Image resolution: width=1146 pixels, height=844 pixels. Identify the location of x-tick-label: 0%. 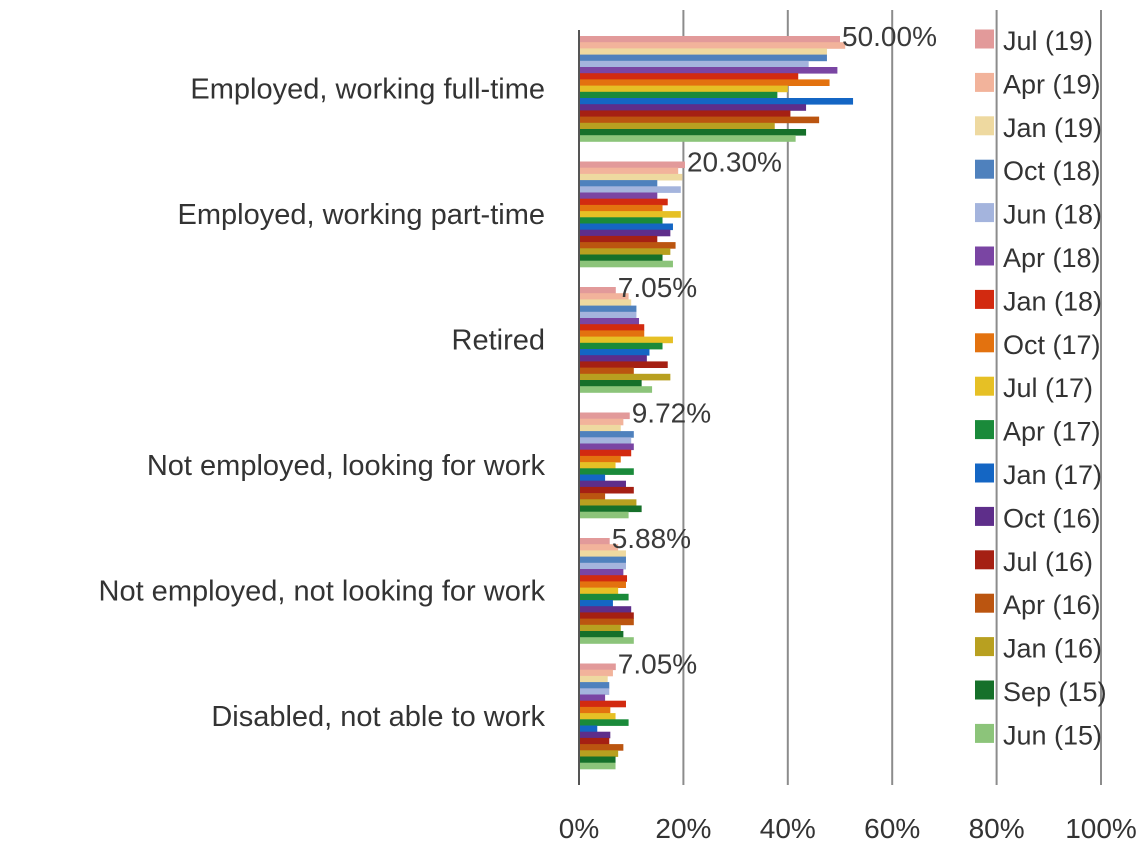
(579, 828).